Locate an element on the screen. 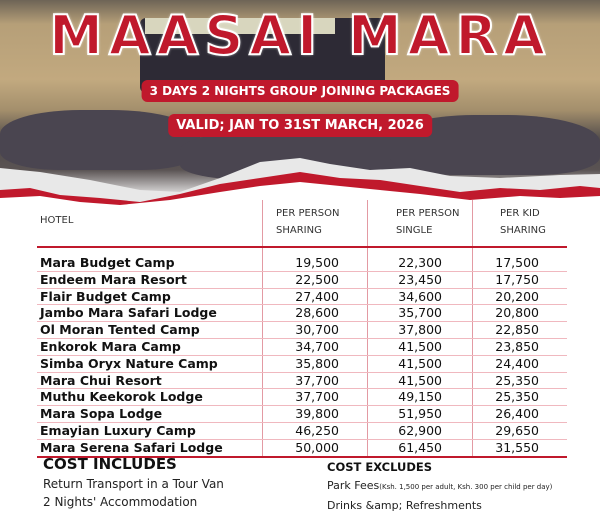 This screenshot has width=600, height=512. table-row: Simba Oryx Nature Camp 35,800 41,500 24,400 is located at coordinates (302, 364).